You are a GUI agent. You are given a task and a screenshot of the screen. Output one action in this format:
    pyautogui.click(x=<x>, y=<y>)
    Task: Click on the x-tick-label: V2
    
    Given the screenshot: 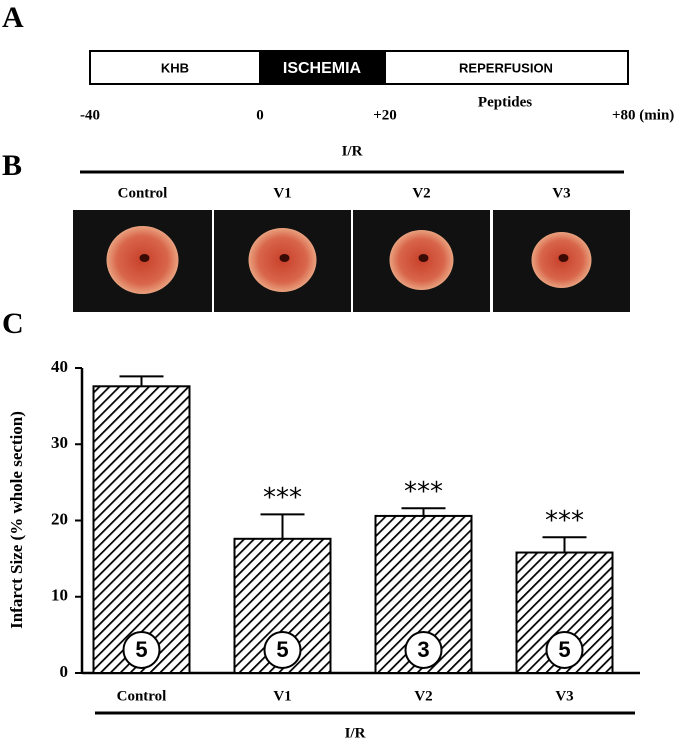 What is the action you would take?
    pyautogui.click(x=423, y=696)
    